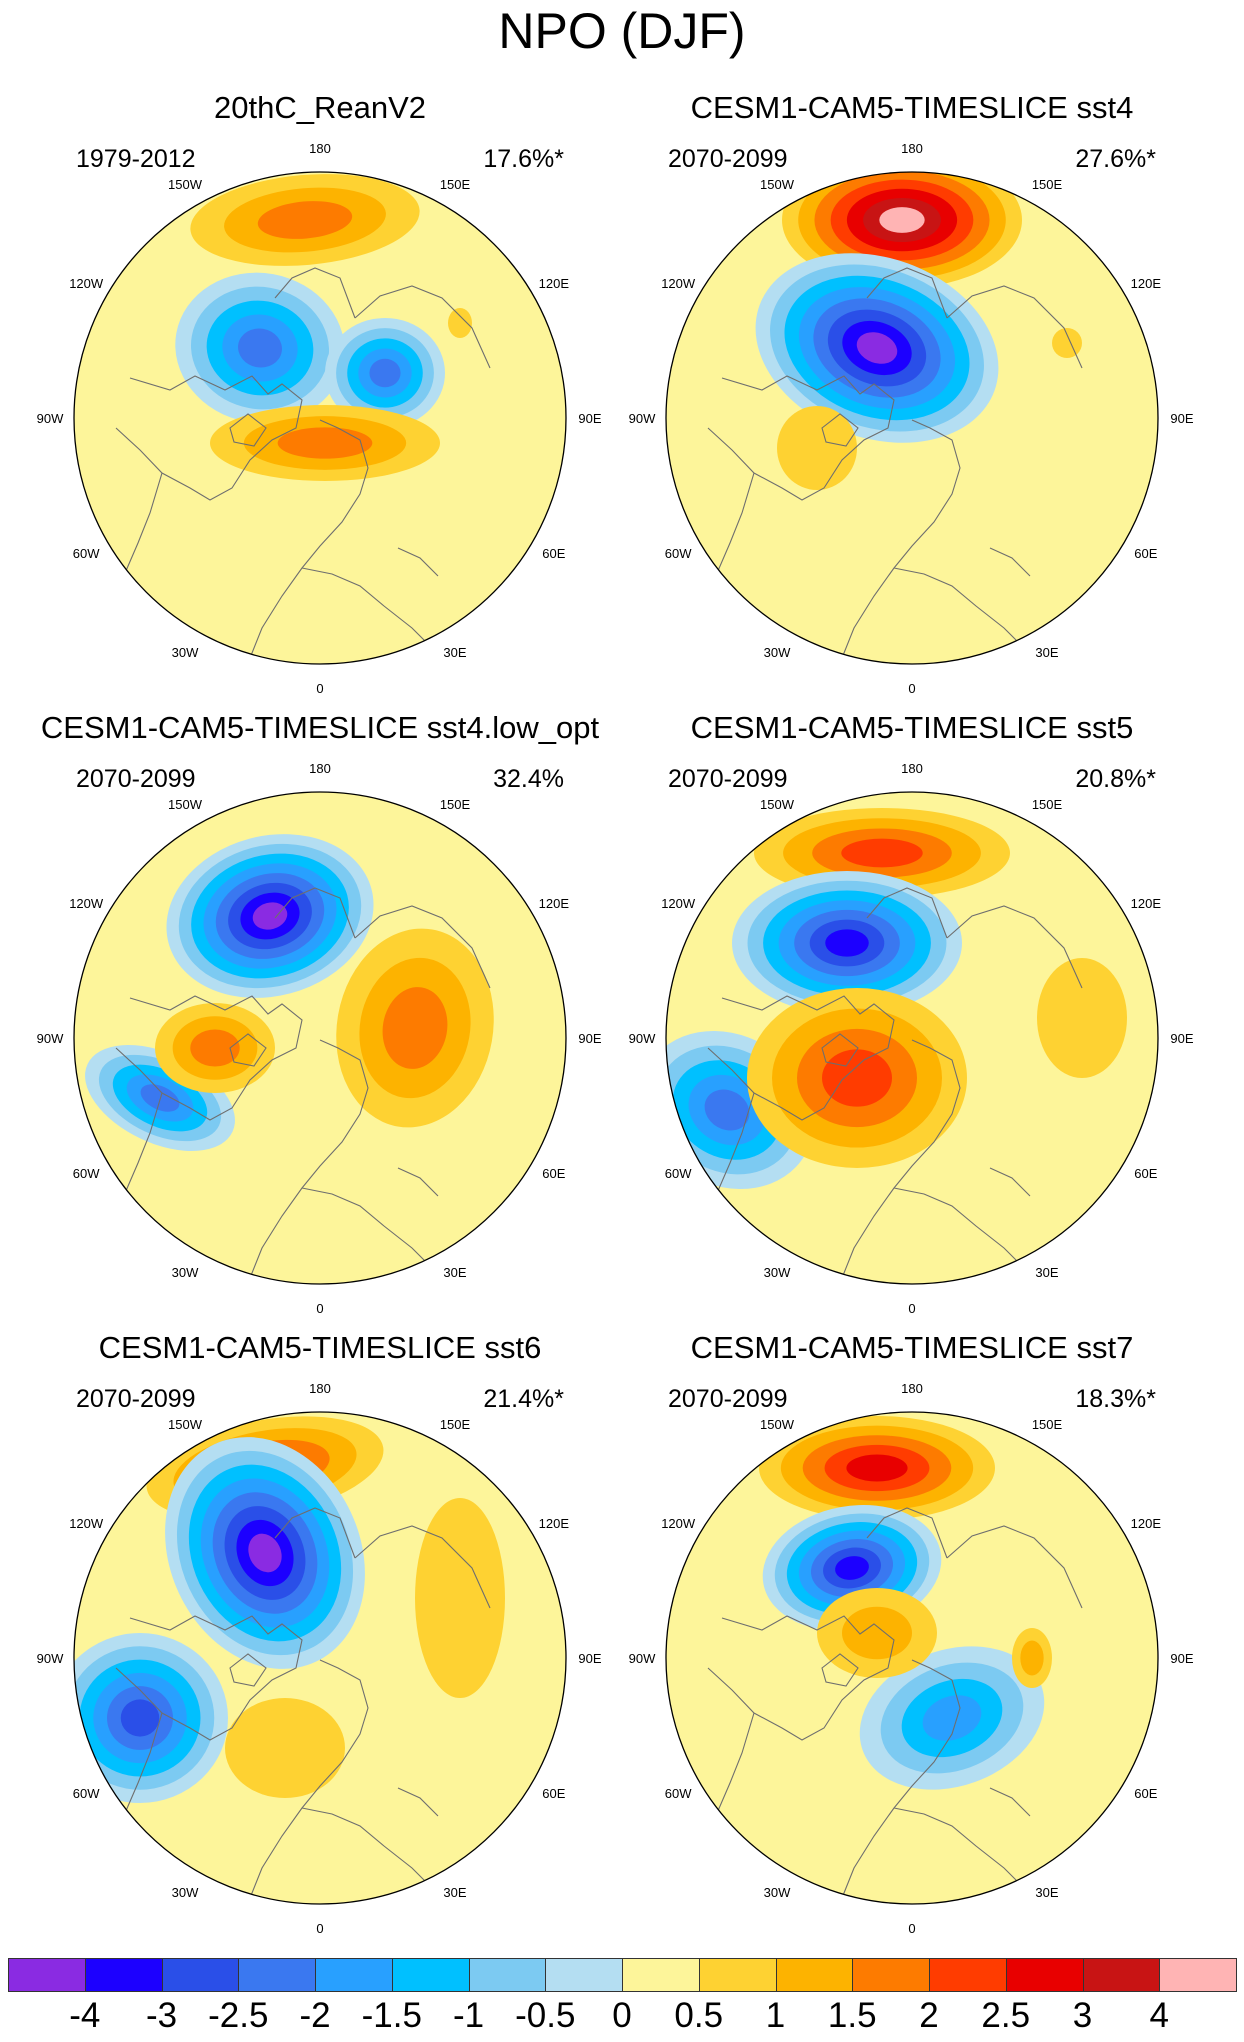 The image size is (1244, 2042). Describe the element at coordinates (545, 2015) in the screenshot. I see `colorbar-tick-label: -0.5` at that location.